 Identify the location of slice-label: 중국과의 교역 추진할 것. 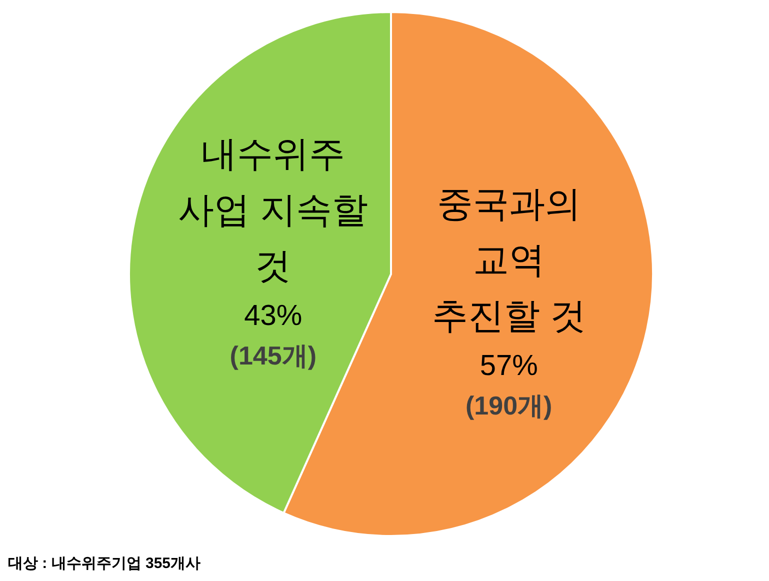
(509, 259).